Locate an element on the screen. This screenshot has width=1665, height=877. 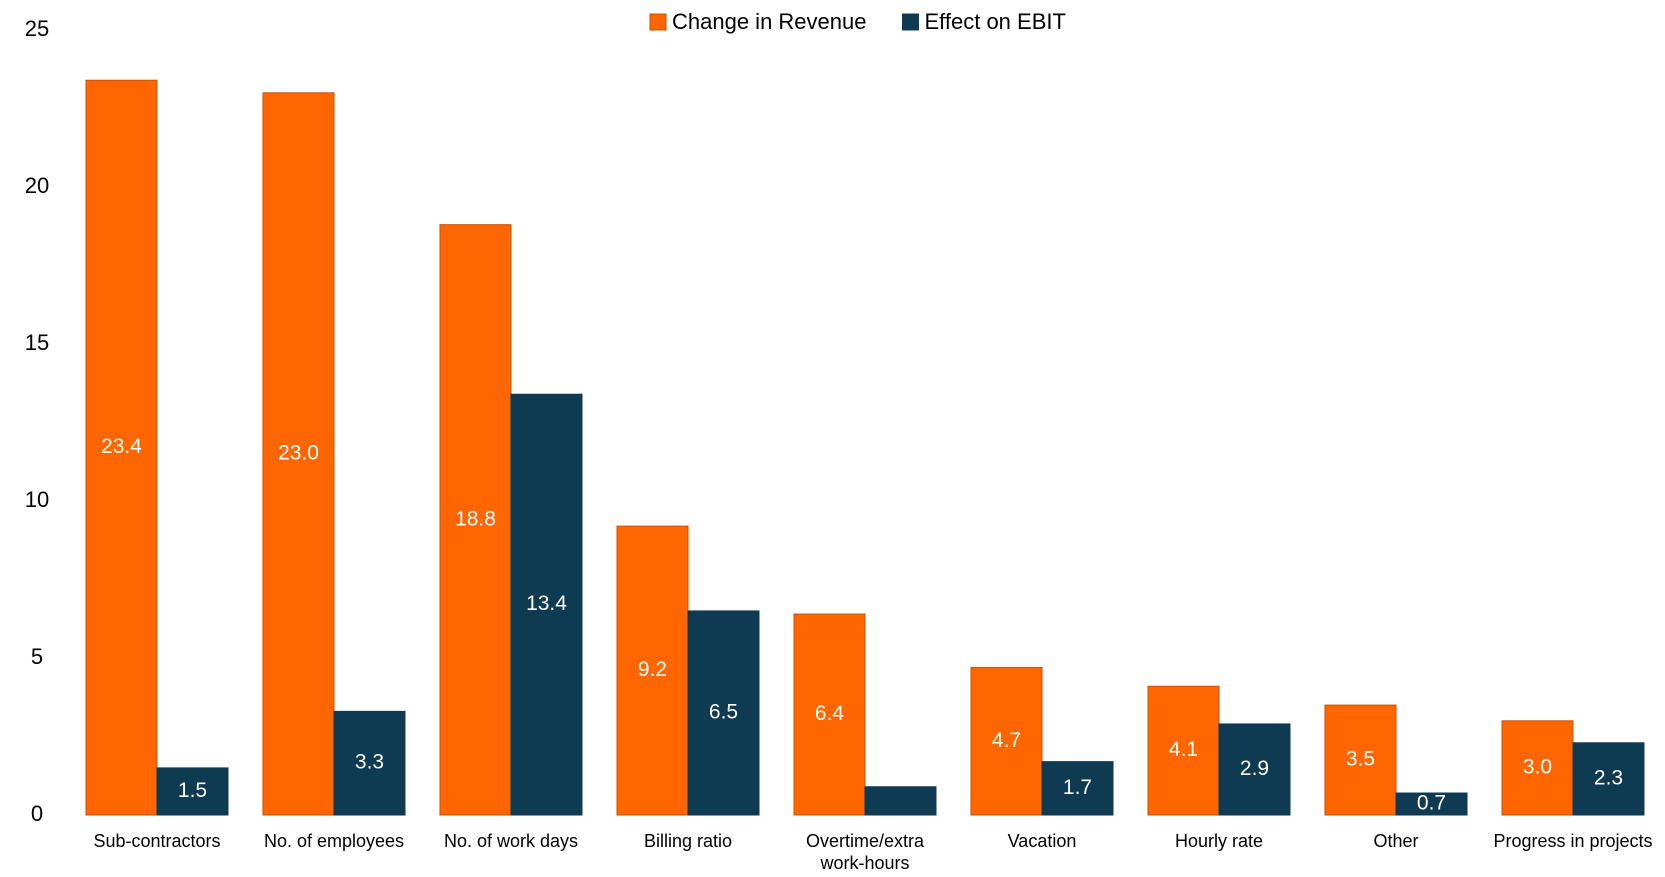
y-tick-label: 10 is located at coordinates (37, 499).